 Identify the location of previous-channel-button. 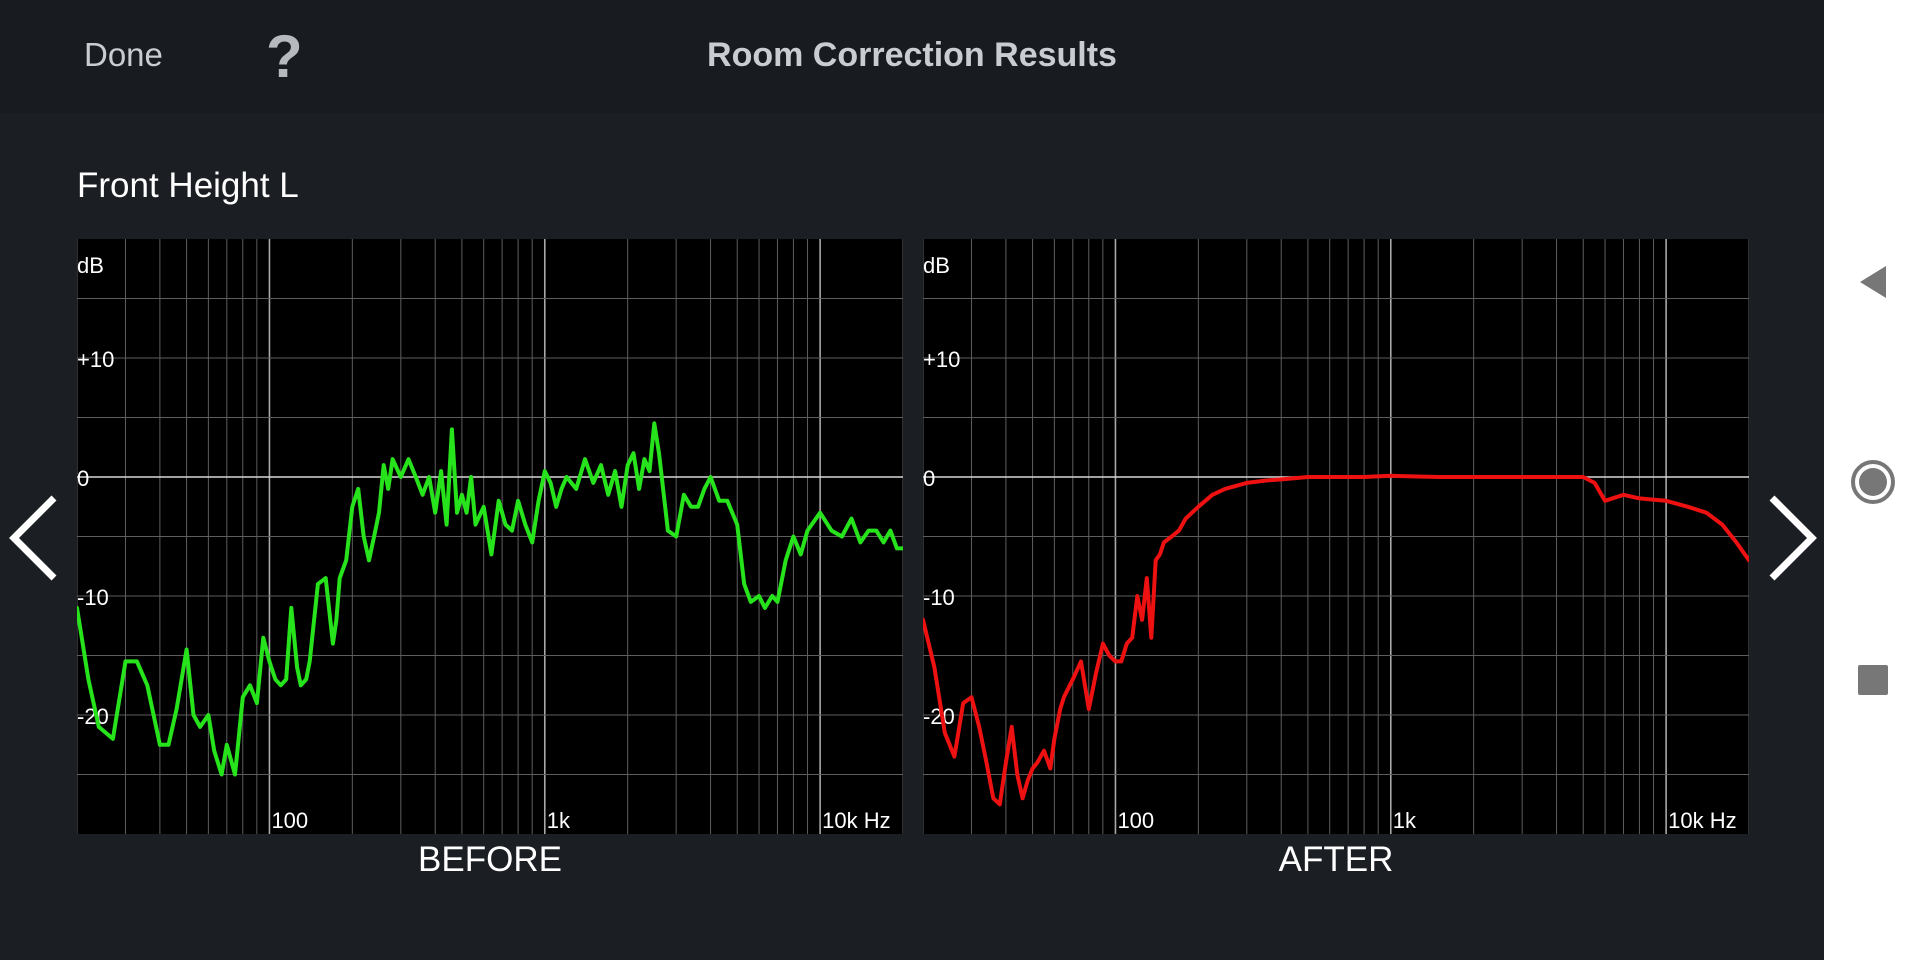
(34, 540).